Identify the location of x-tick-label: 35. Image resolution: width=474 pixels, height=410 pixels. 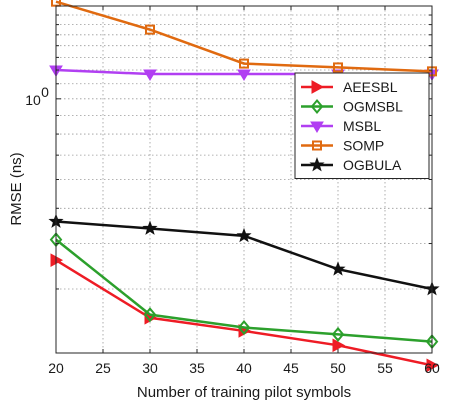
(197, 368).